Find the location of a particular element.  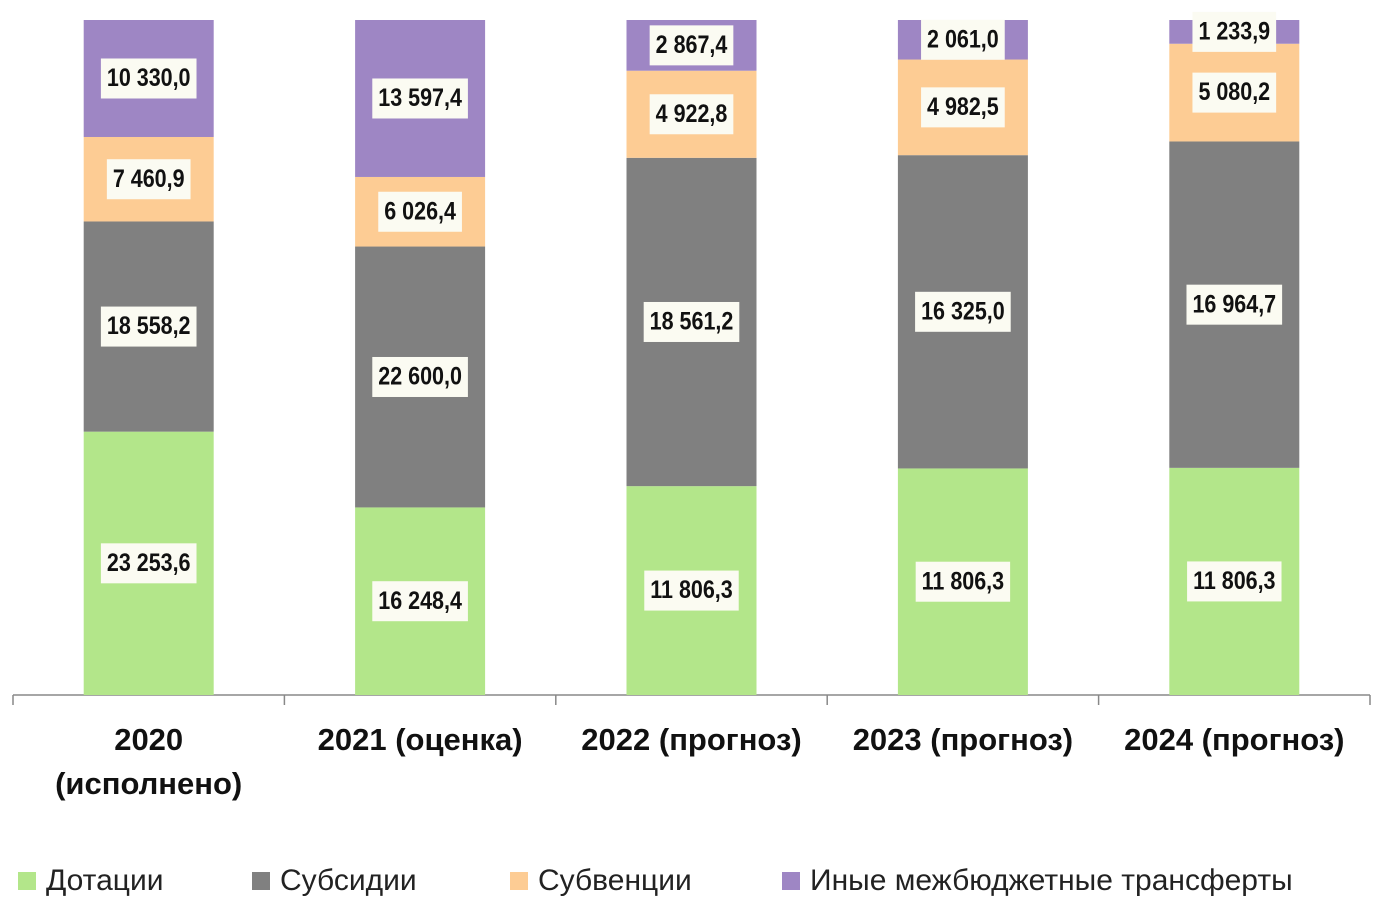

data-label: 6 026,4 is located at coordinates (420, 211).